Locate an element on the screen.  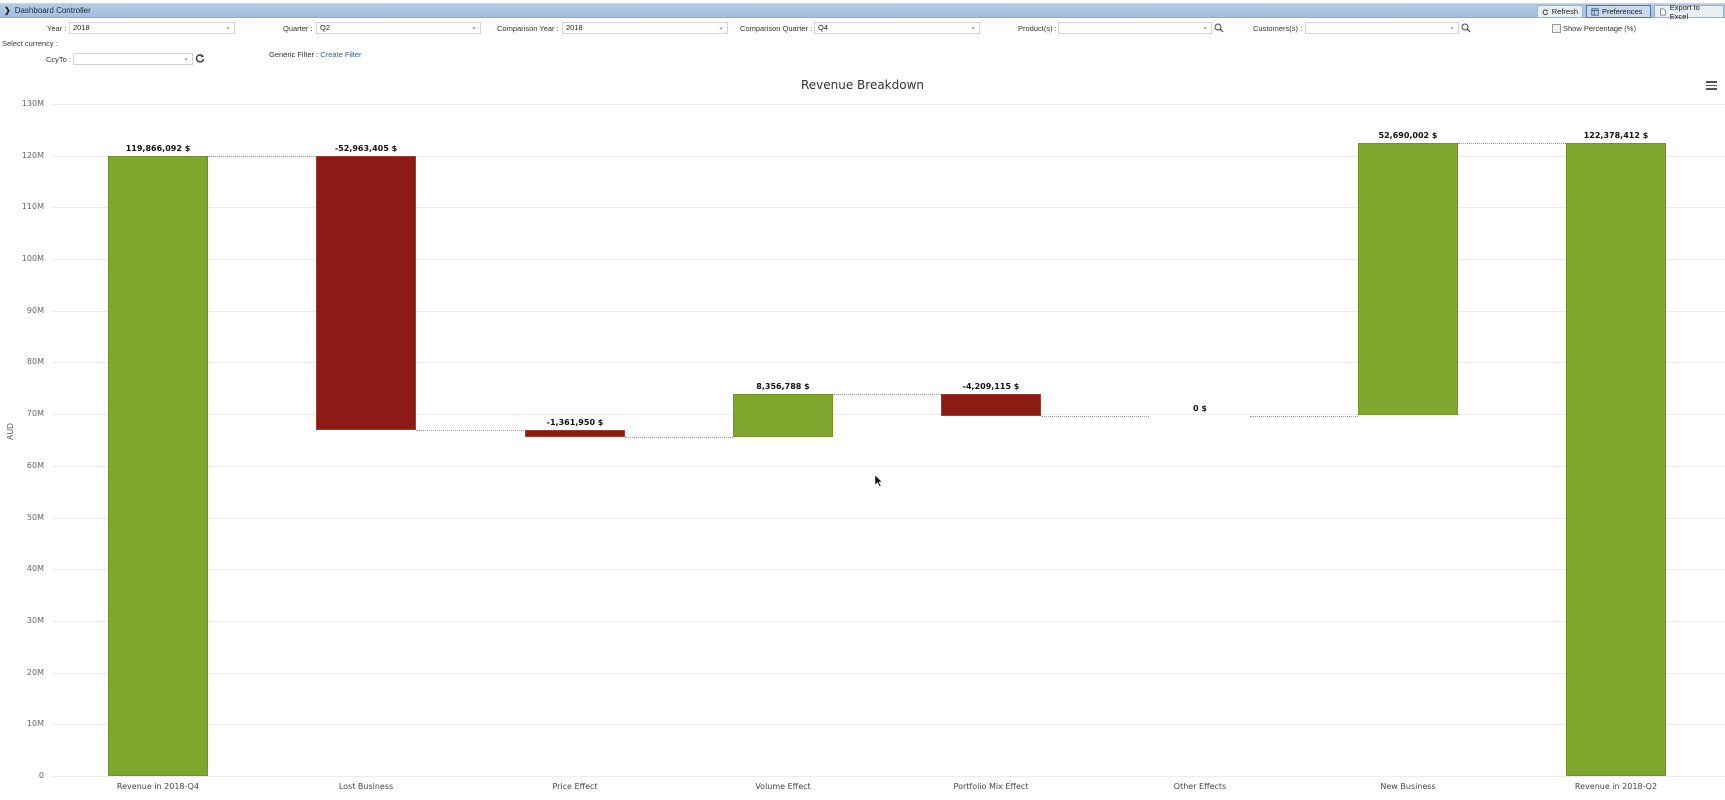
generic-filter-label: Generic Filter : Create Filter is located at coordinates (315, 54).